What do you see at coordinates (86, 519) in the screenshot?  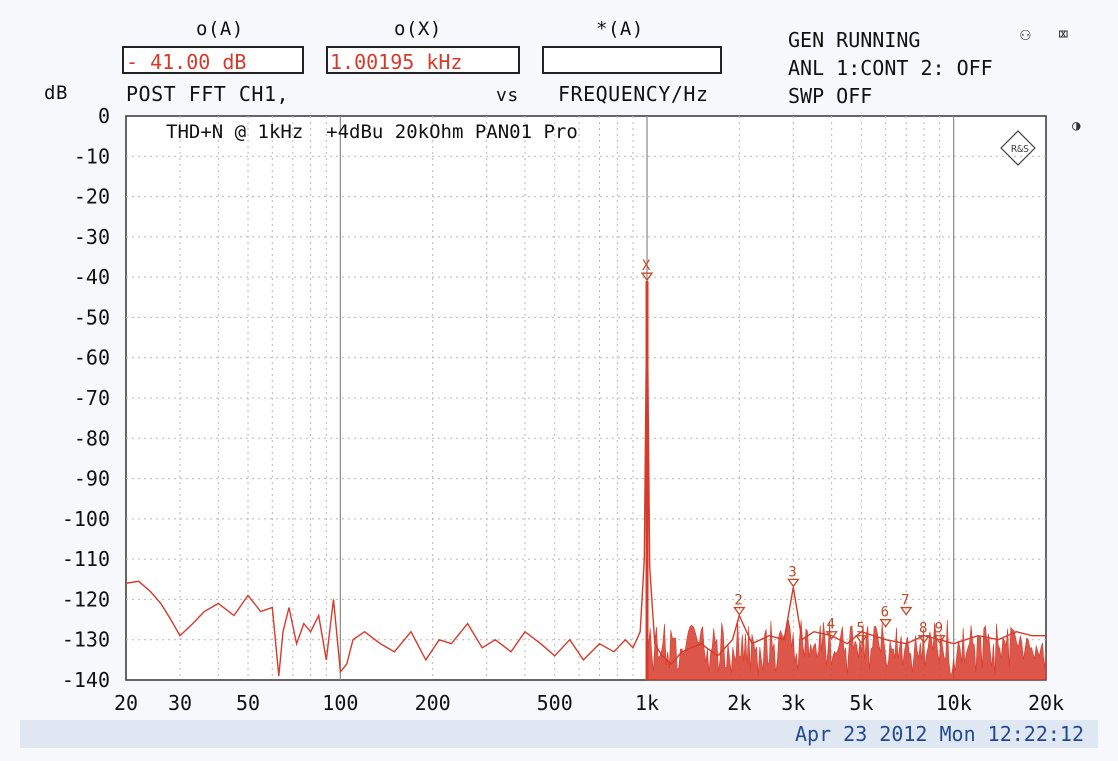 I see `y-tick-label: -100` at bounding box center [86, 519].